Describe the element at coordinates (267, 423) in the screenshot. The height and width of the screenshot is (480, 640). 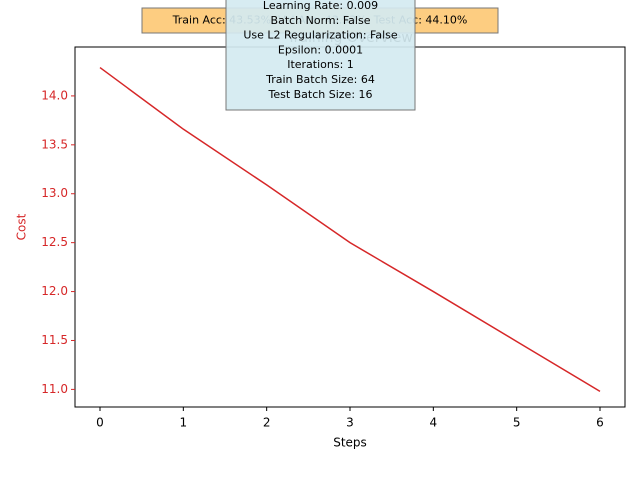
I see `x-tick-label: 2` at that location.